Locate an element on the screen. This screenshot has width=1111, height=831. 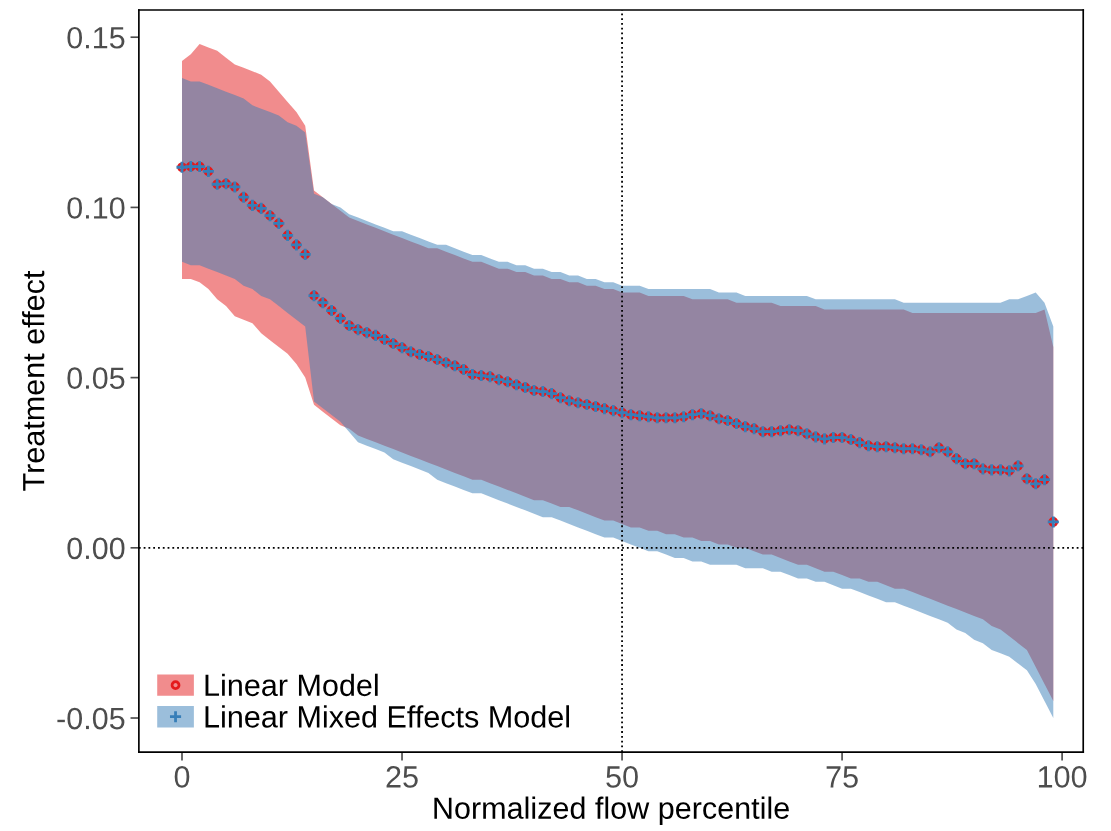
y-tick-label: 0.10 is located at coordinates (96, 208).